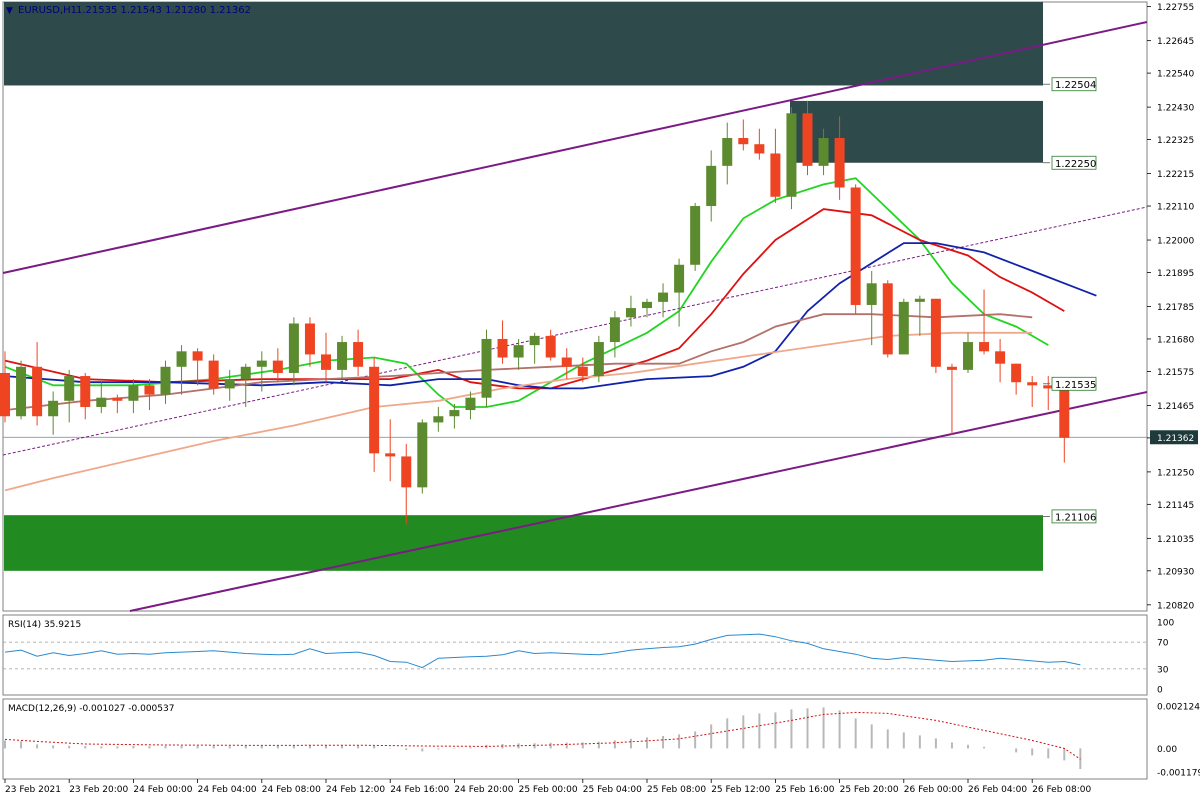  I want to click on x-tick-label: 24 Feb 20:00, so click(483, 790).